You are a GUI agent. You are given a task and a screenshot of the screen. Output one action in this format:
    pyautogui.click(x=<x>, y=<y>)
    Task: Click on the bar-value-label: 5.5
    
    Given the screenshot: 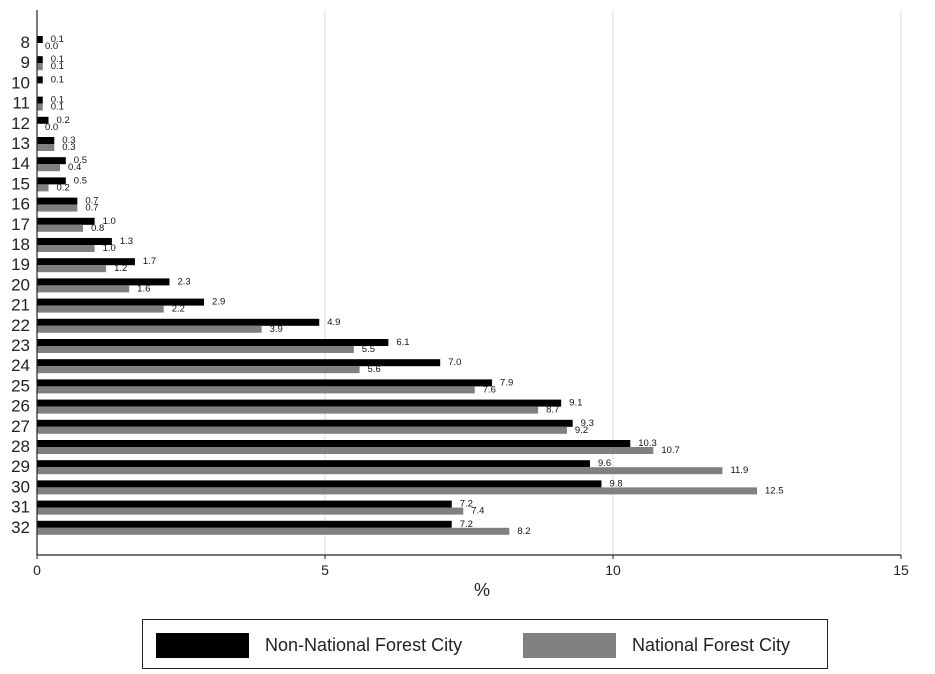 What is the action you would take?
    pyautogui.click(x=368, y=349)
    